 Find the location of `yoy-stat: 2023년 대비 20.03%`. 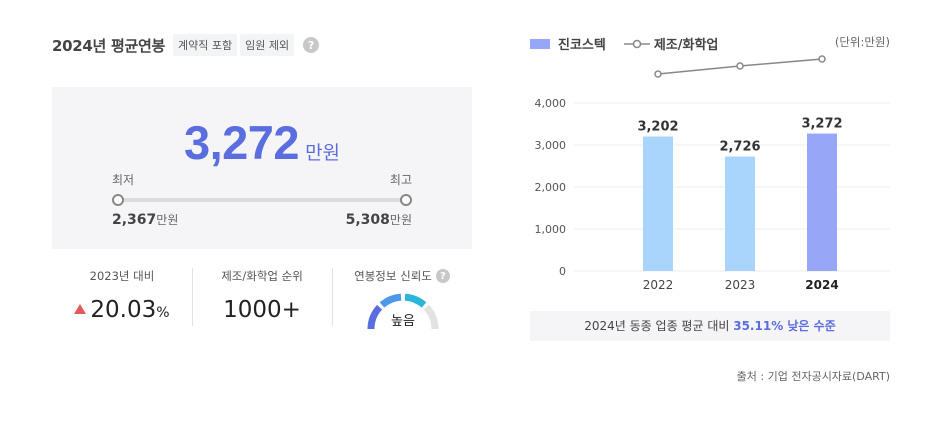

yoy-stat: 2023년 대비 20.03% is located at coordinates (122, 295).